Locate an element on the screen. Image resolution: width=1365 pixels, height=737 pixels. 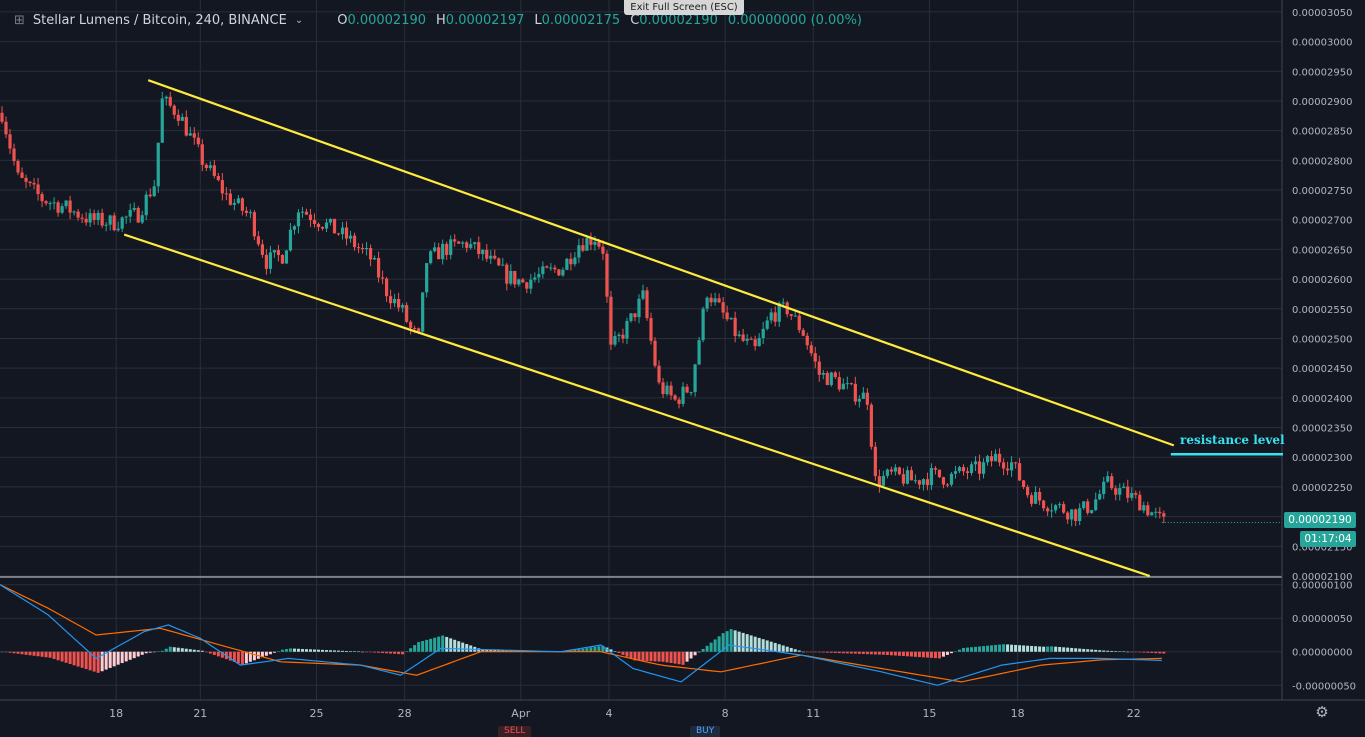
close-label: C is located at coordinates (635, 20).